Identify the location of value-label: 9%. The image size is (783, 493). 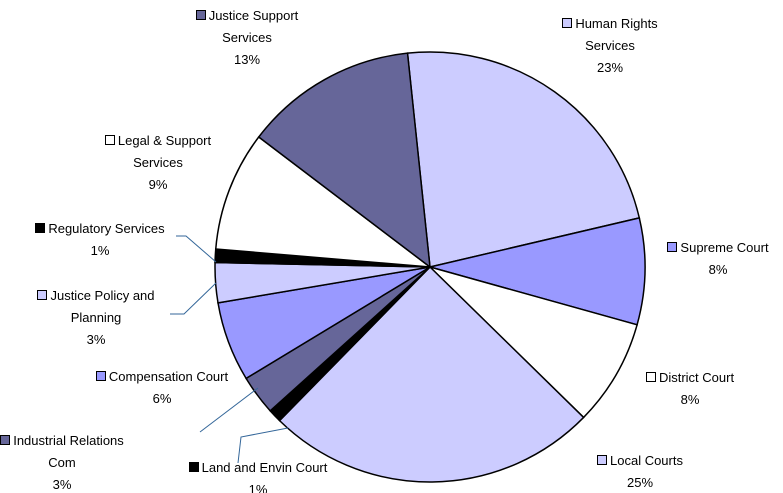
(158, 184).